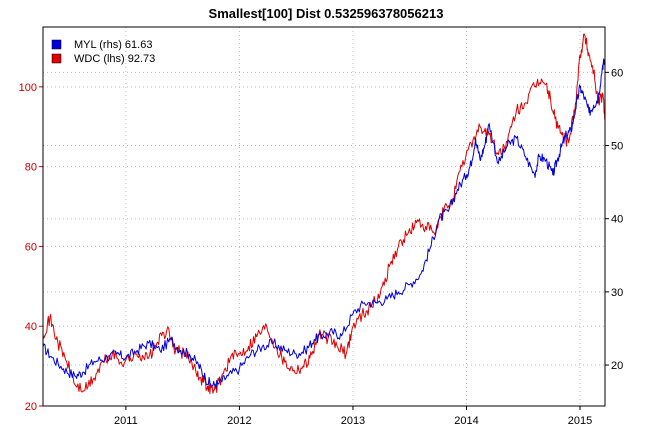  I want to click on legend-swatch-myl, so click(56, 44).